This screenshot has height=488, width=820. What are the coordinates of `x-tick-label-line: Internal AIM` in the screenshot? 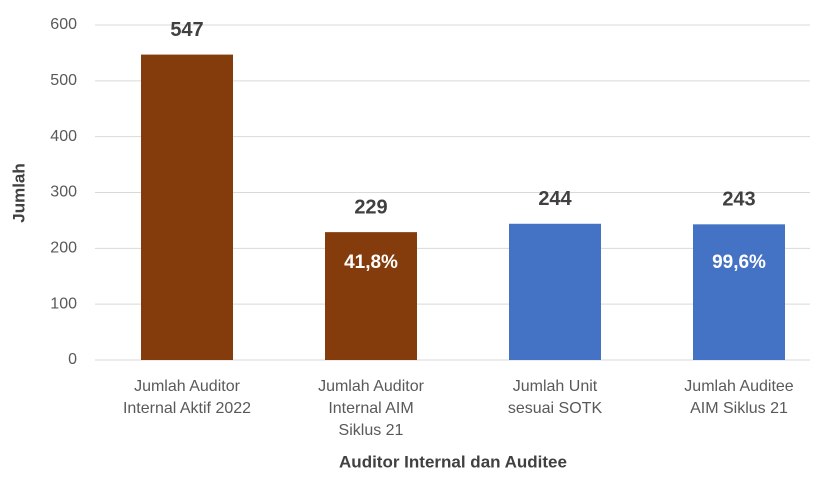 It's located at (370, 408).